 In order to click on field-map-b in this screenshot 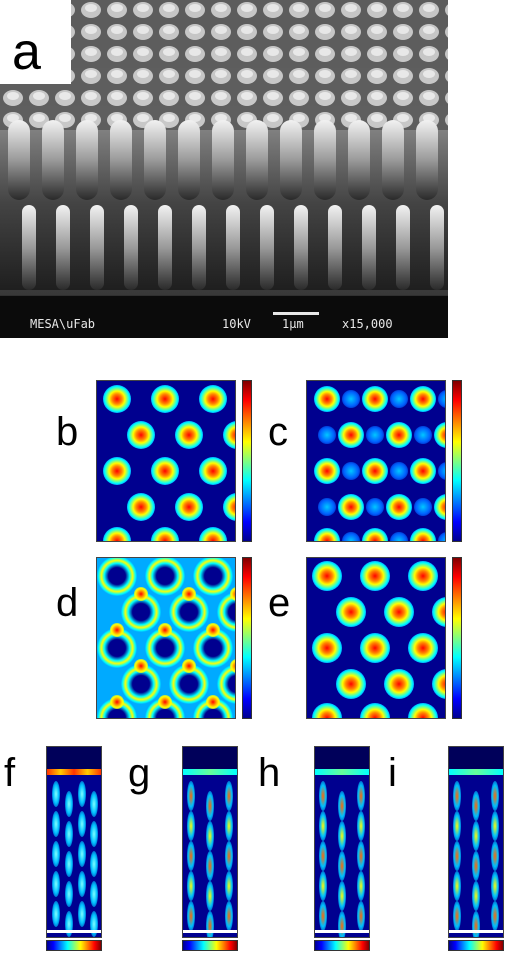, I will do `click(166, 461)`.